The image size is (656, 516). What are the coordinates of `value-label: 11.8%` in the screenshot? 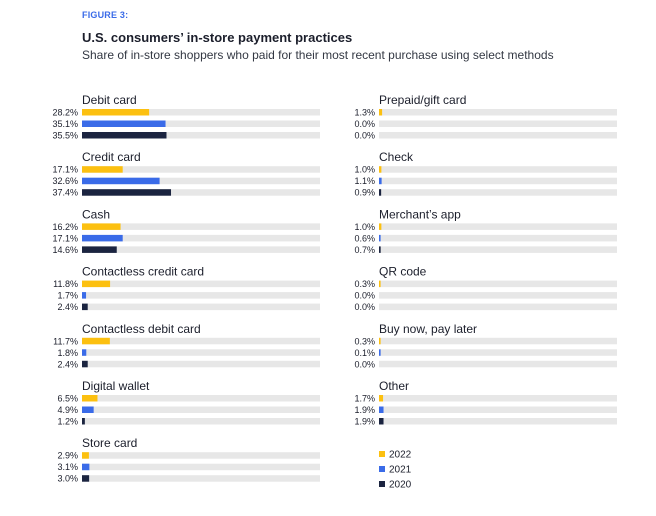 It's located at (65, 284).